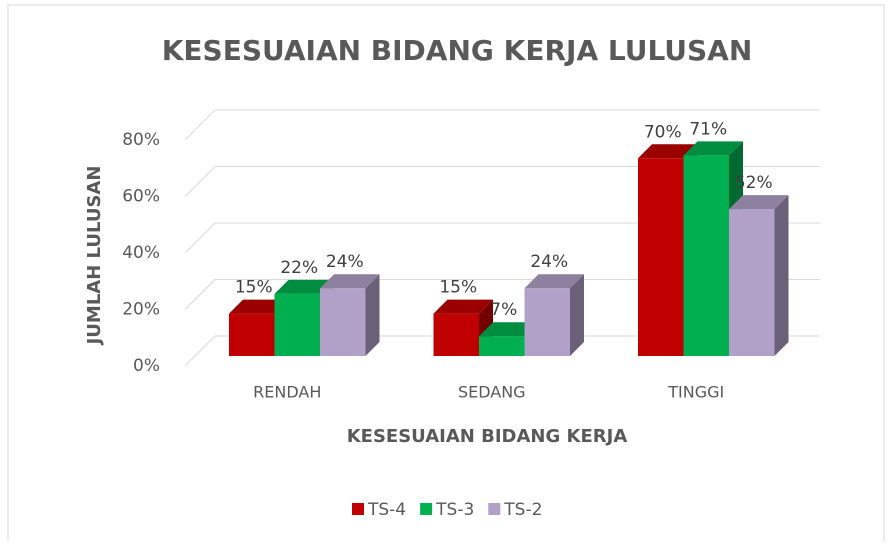  What do you see at coordinates (487, 436) in the screenshot?
I see `x-axis-label: KESESUAIAN BIDANG KERJA` at bounding box center [487, 436].